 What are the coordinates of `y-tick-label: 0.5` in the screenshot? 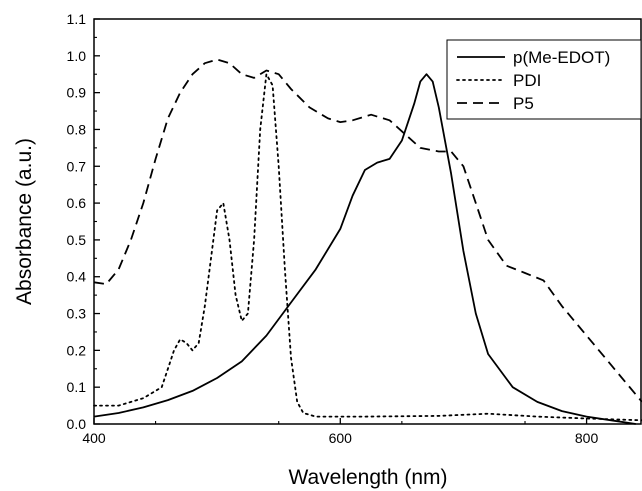 It's located at (77, 240).